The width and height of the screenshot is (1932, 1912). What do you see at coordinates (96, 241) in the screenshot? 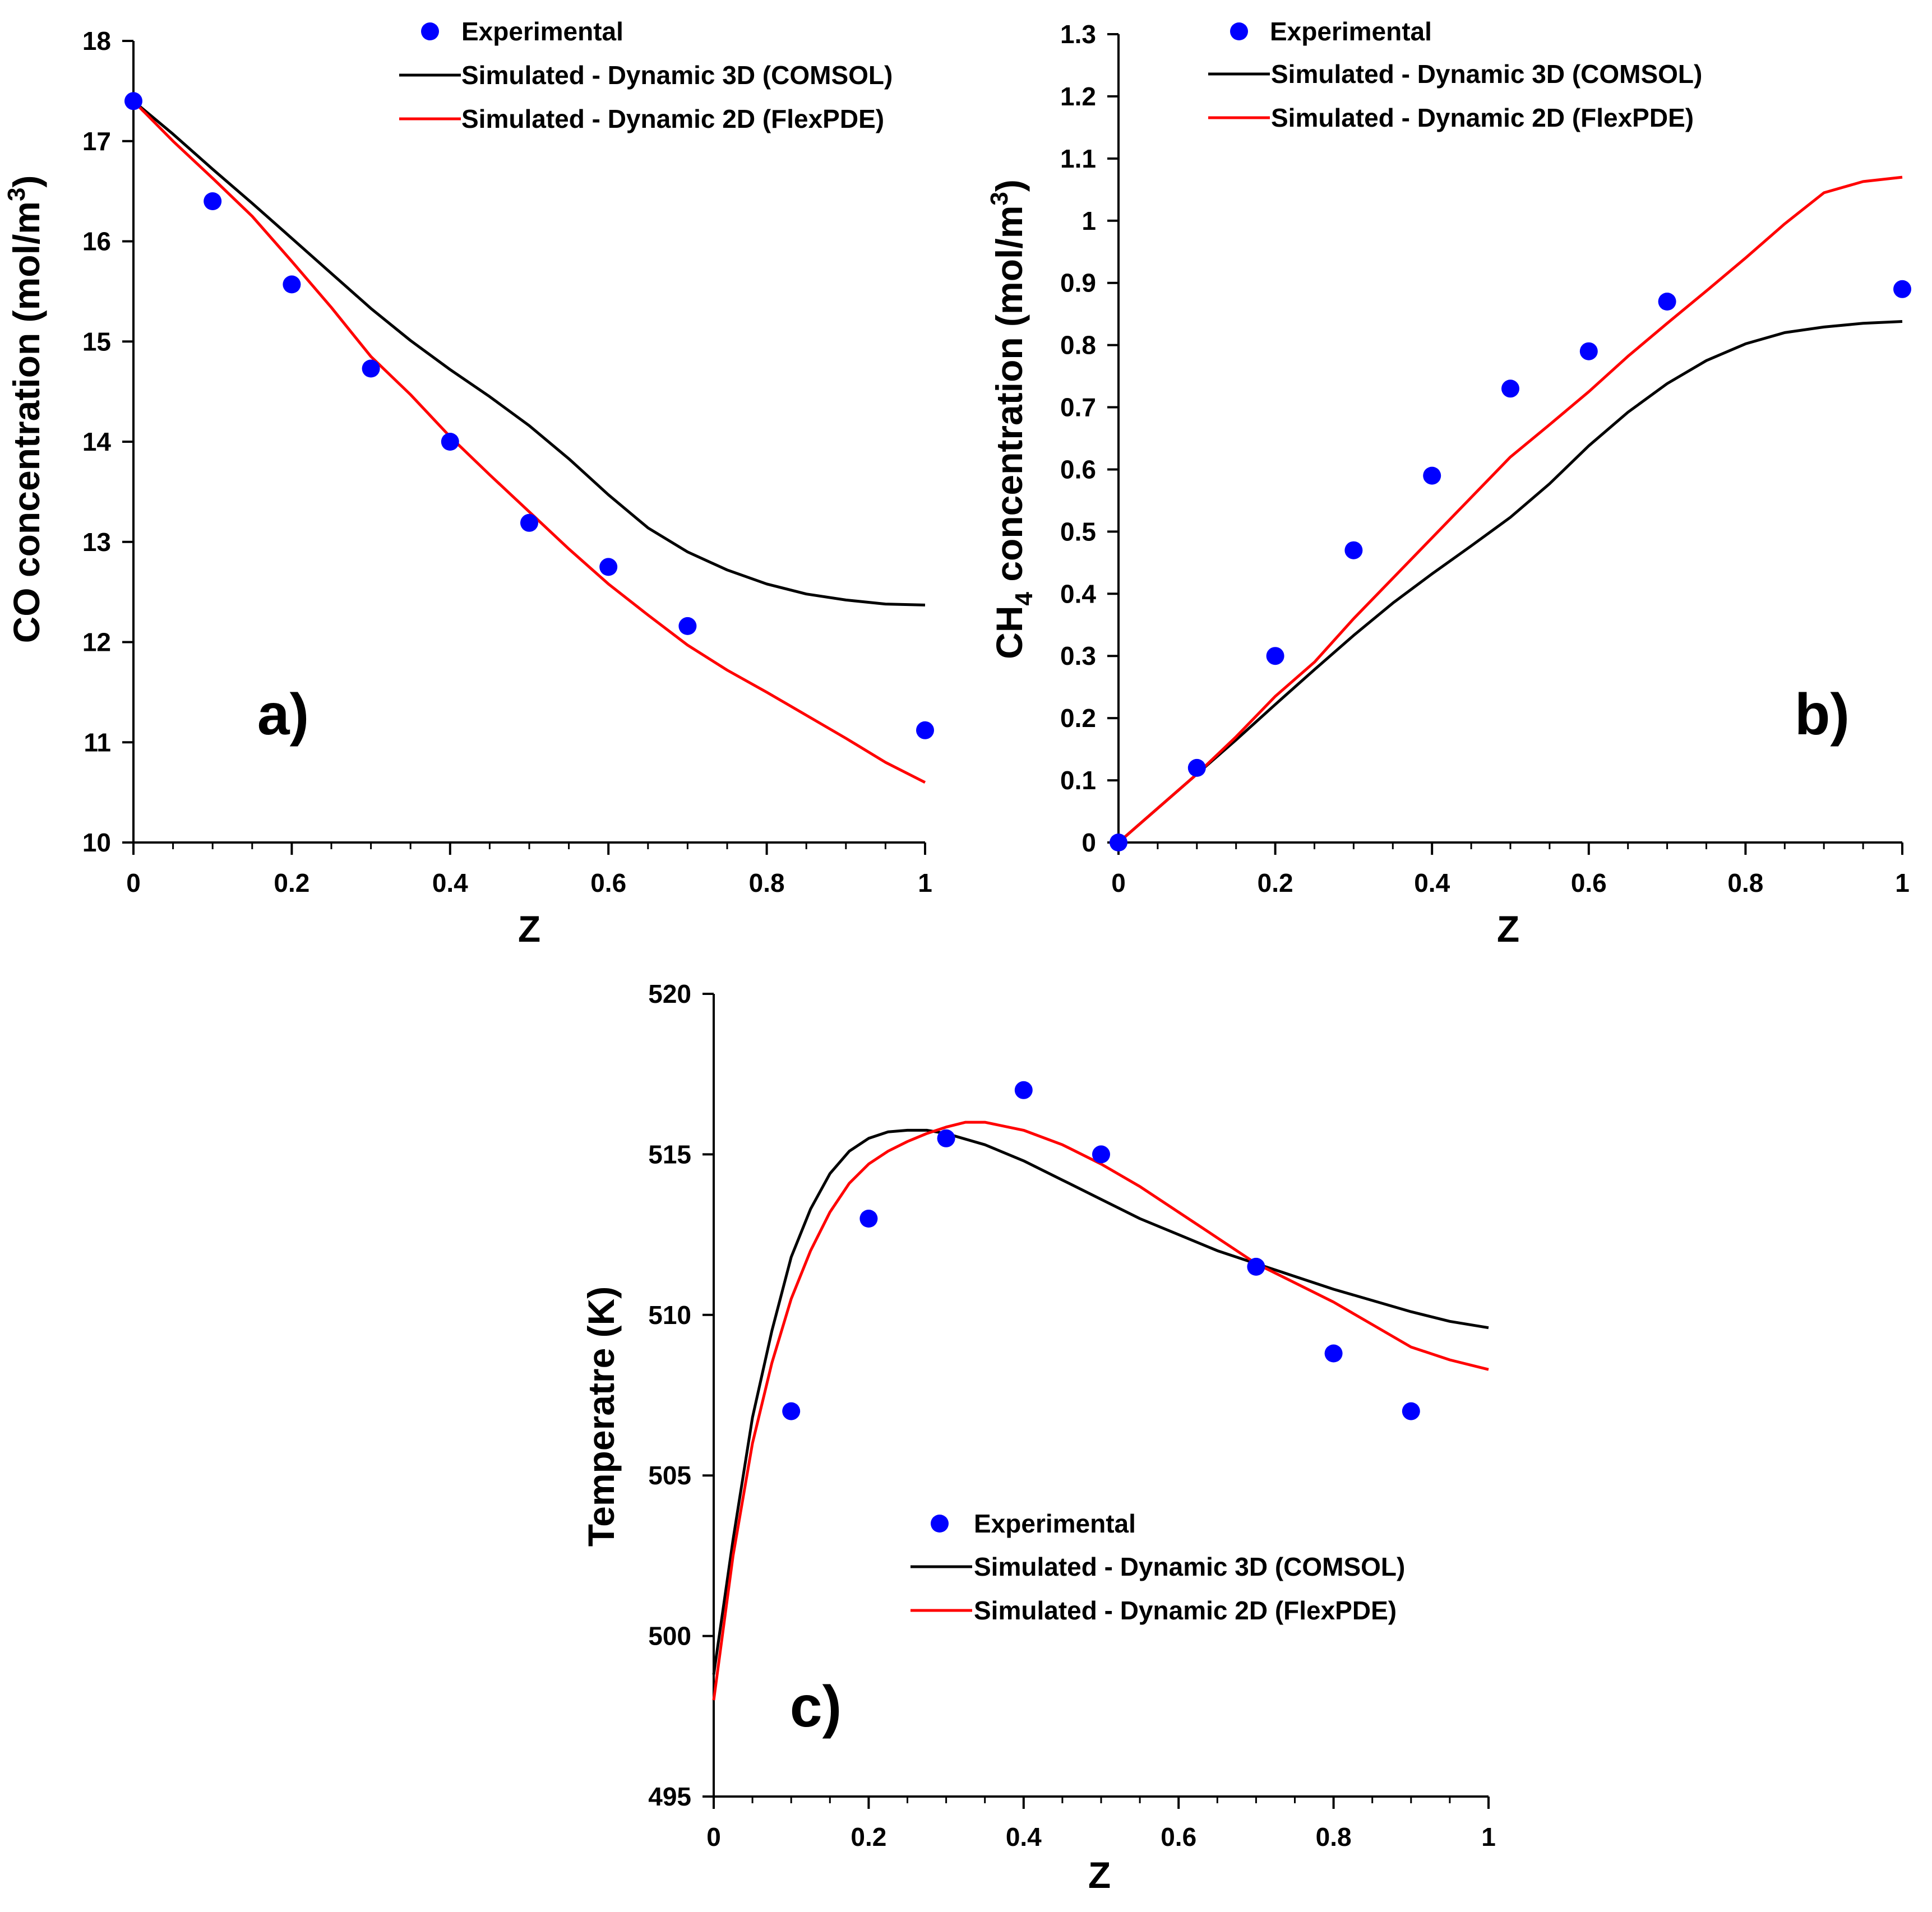
I see `y-tick-label-a: 16` at bounding box center [96, 241].